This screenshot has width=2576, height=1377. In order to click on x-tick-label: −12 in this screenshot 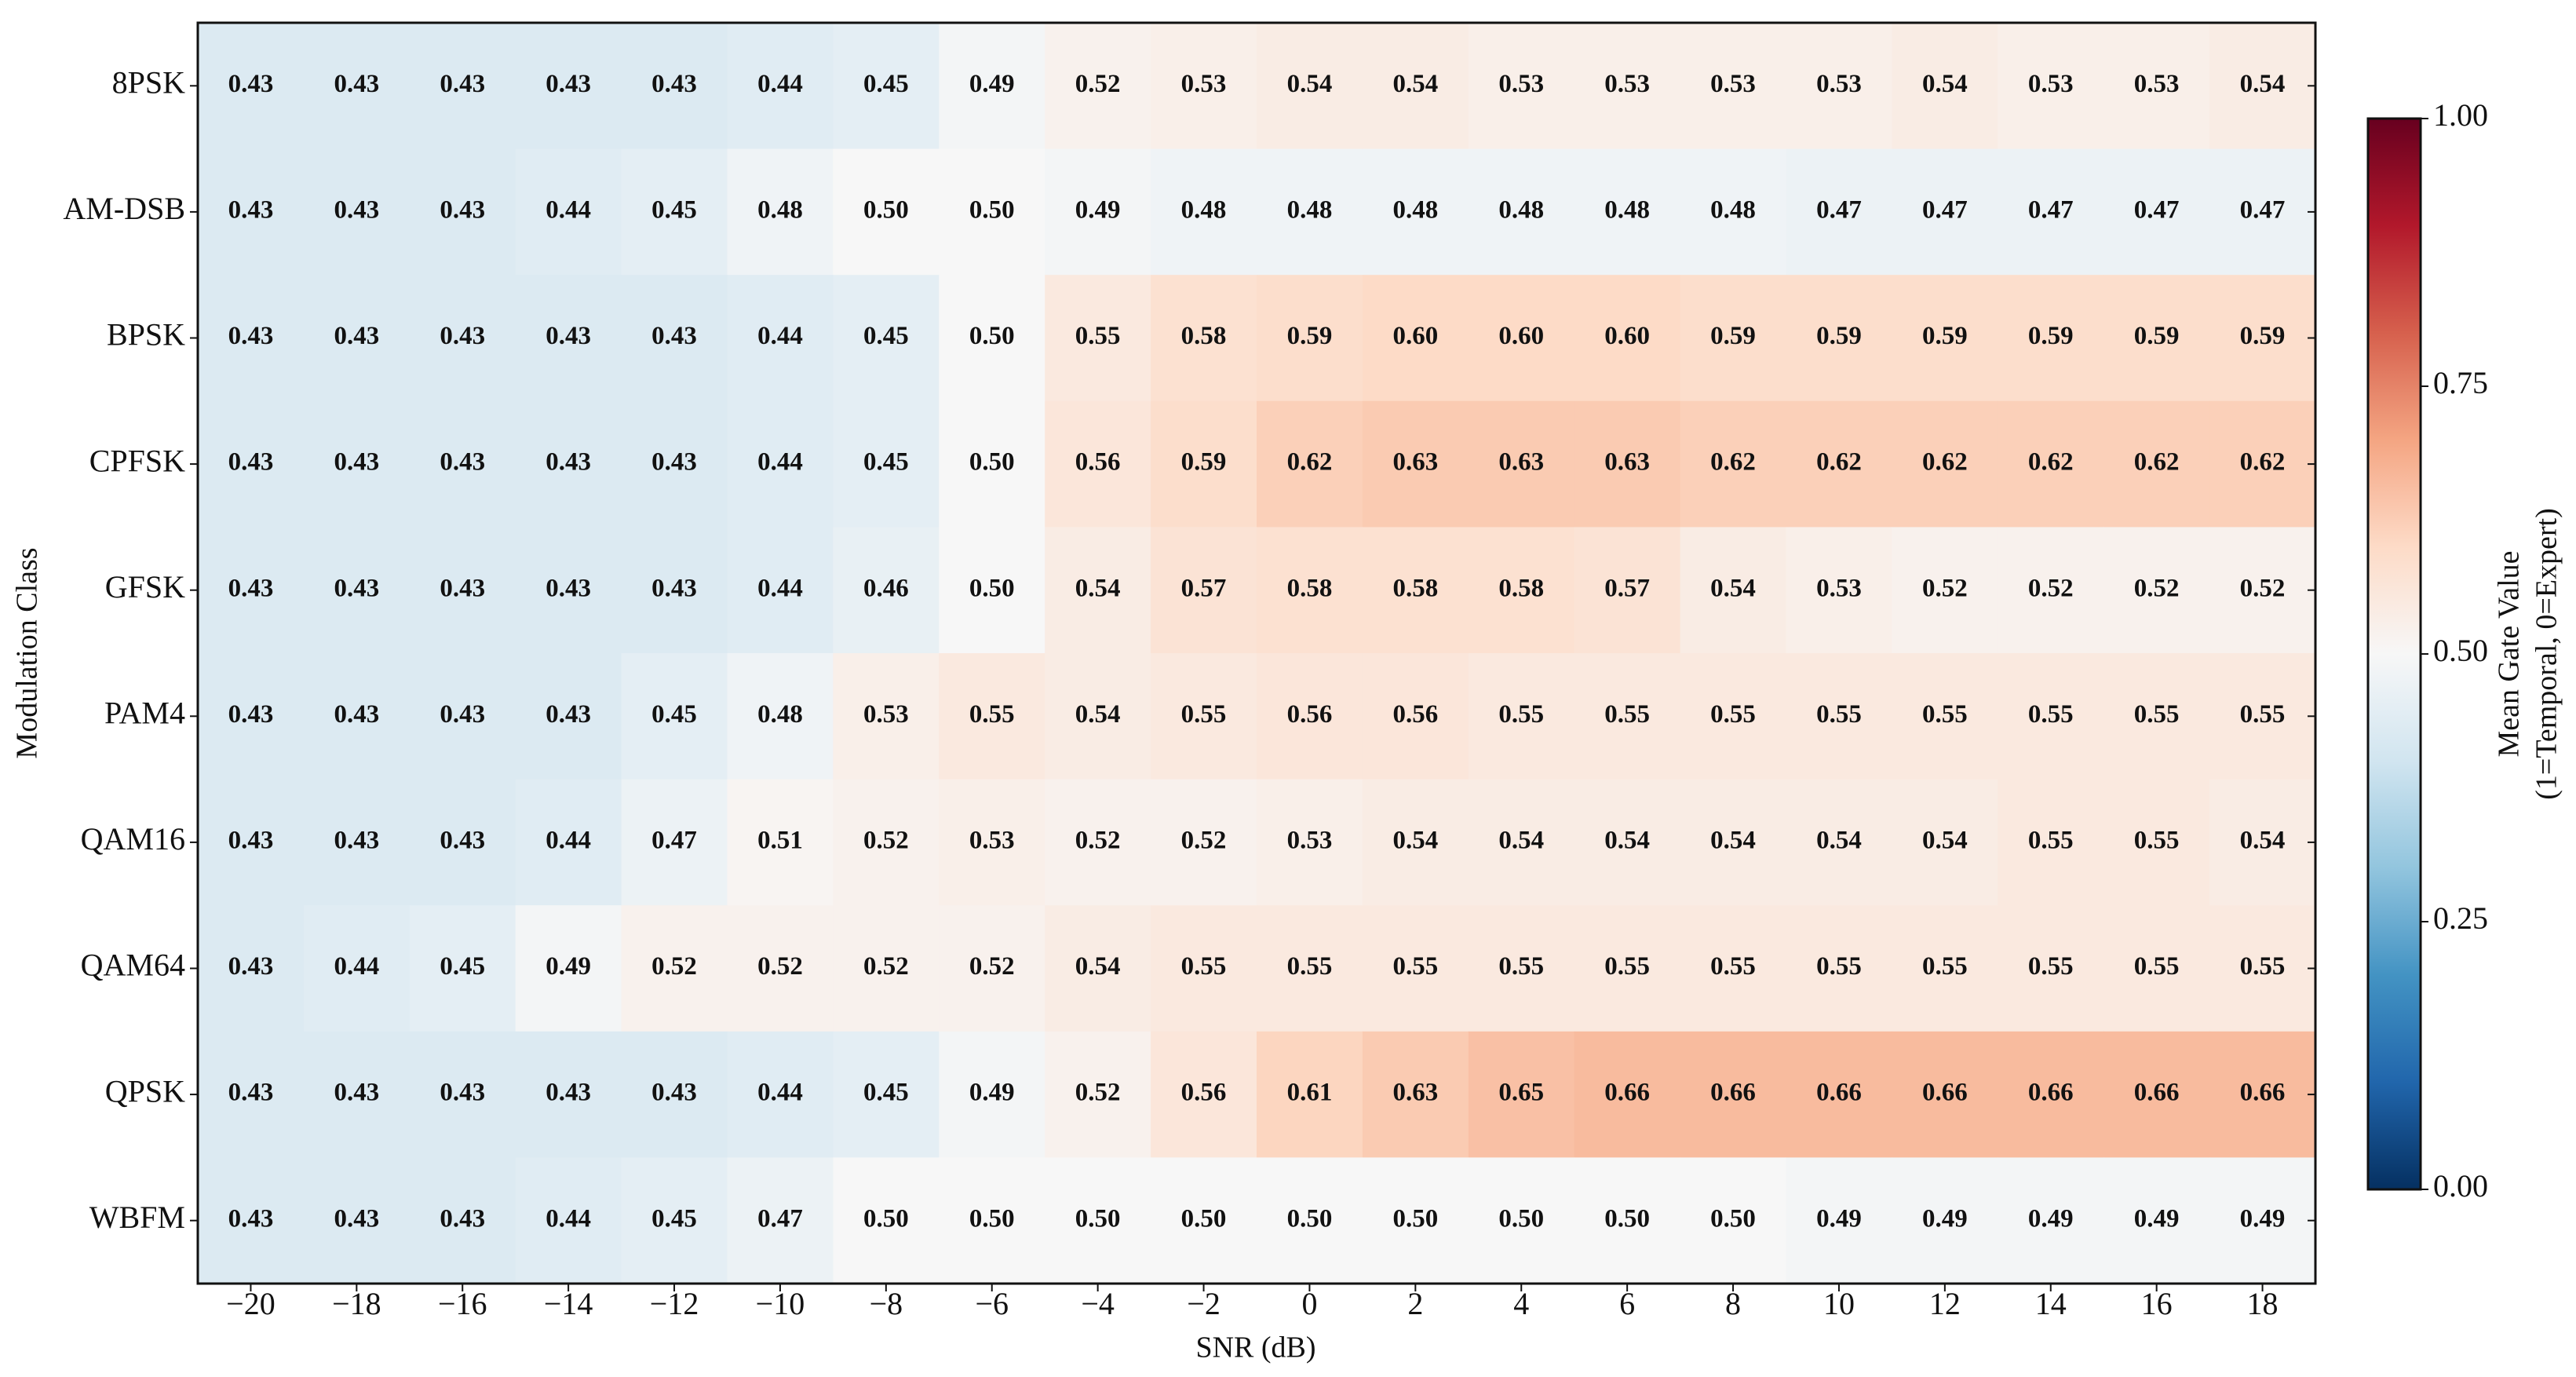, I will do `click(674, 1303)`.